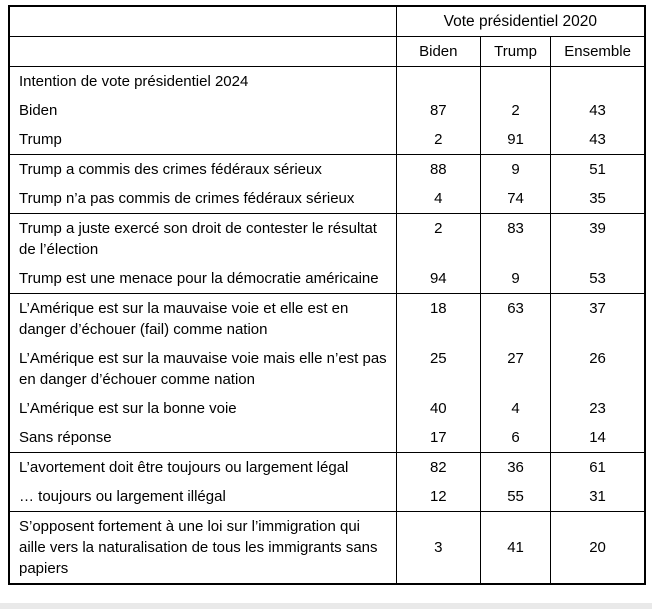  I want to click on value-cell-ensemble: 61, so click(598, 467).